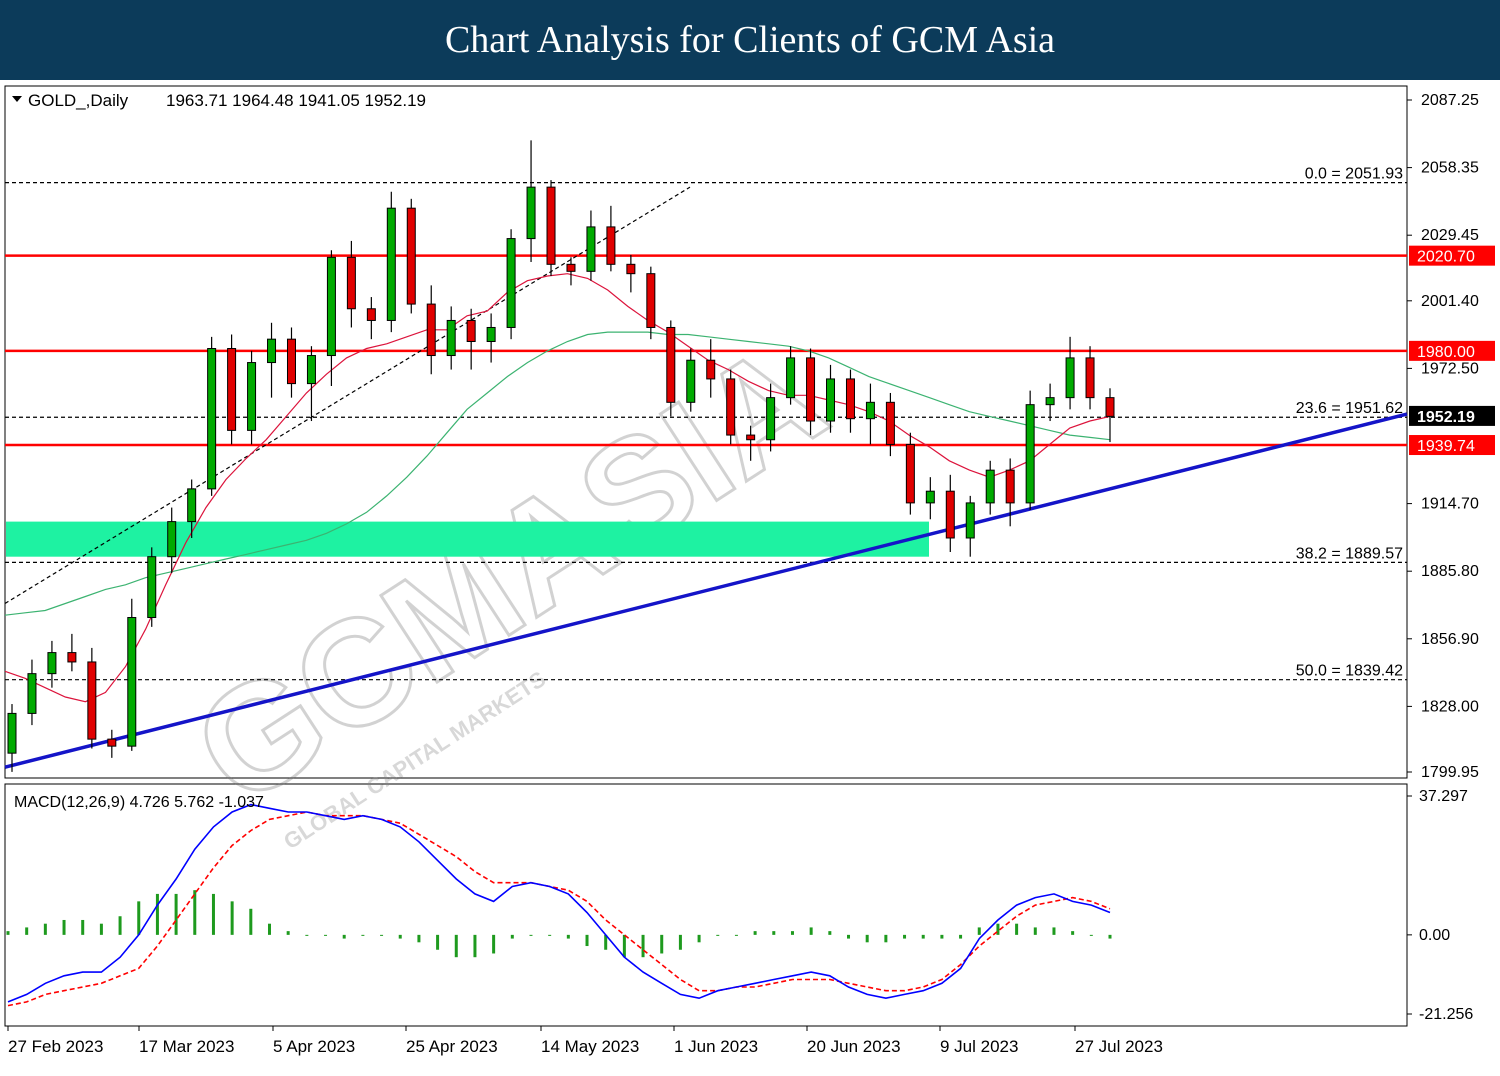 The width and height of the screenshot is (1500, 1076). Describe the element at coordinates (1450, 504) in the screenshot. I see `price-tick-label-5: 1914.70` at that location.